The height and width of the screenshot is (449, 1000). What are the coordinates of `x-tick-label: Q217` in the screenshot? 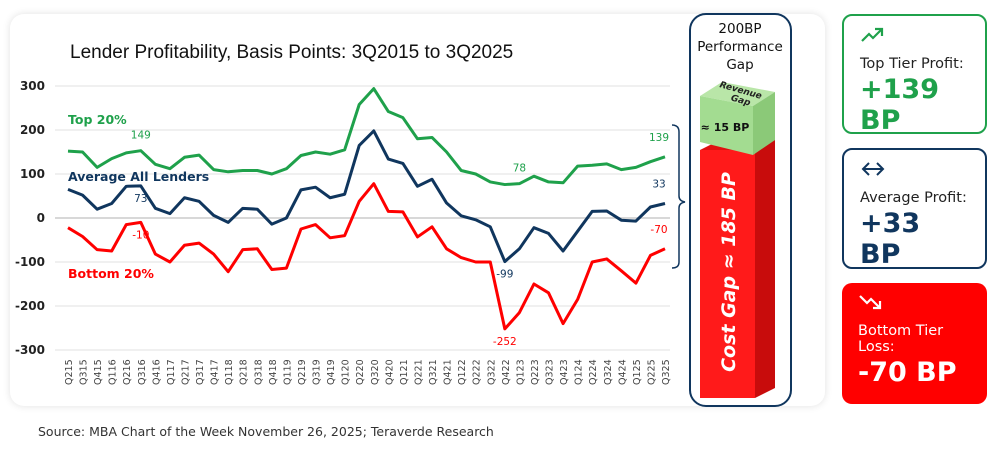 It's located at (185, 372).